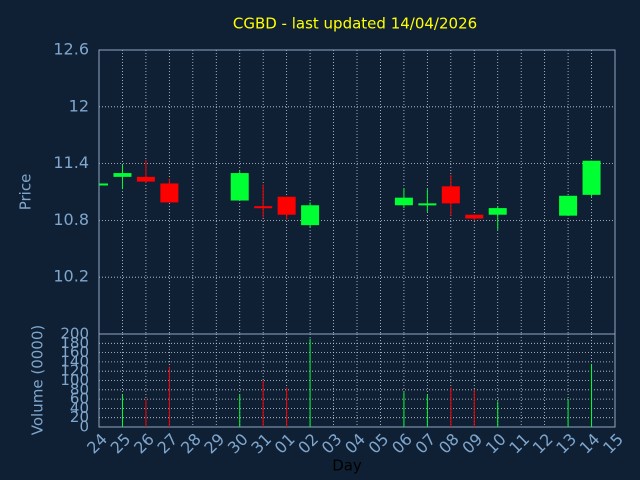 The image size is (640, 480). I want to click on volume-tick-label: 40, so click(79, 408).